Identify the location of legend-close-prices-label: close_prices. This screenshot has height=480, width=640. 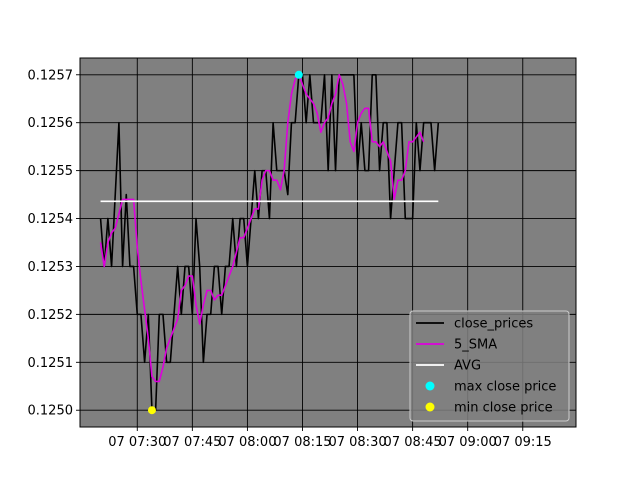
(493, 324).